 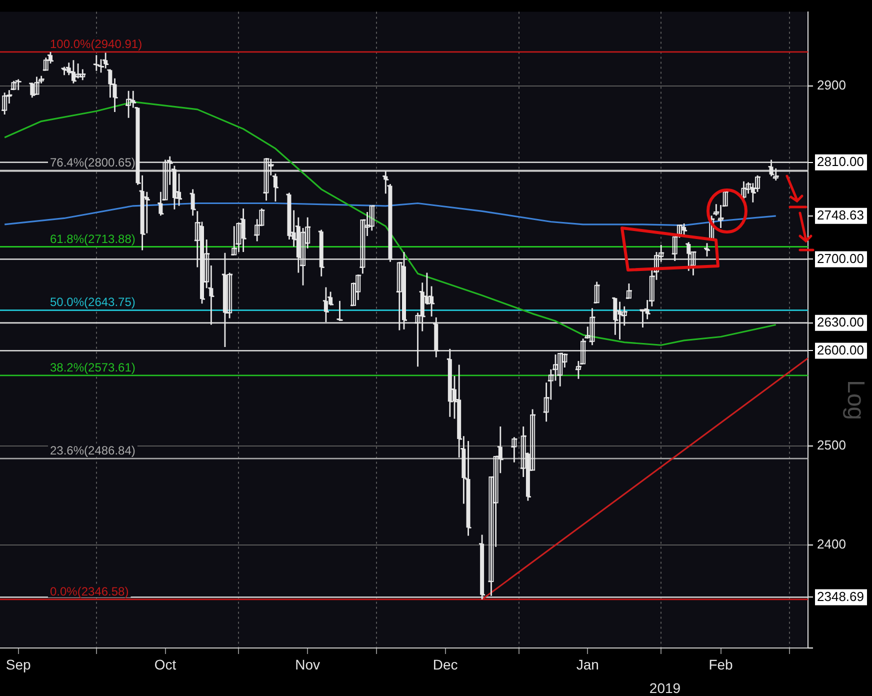 I want to click on y-tick-label: 2600.00, so click(x=840, y=350).